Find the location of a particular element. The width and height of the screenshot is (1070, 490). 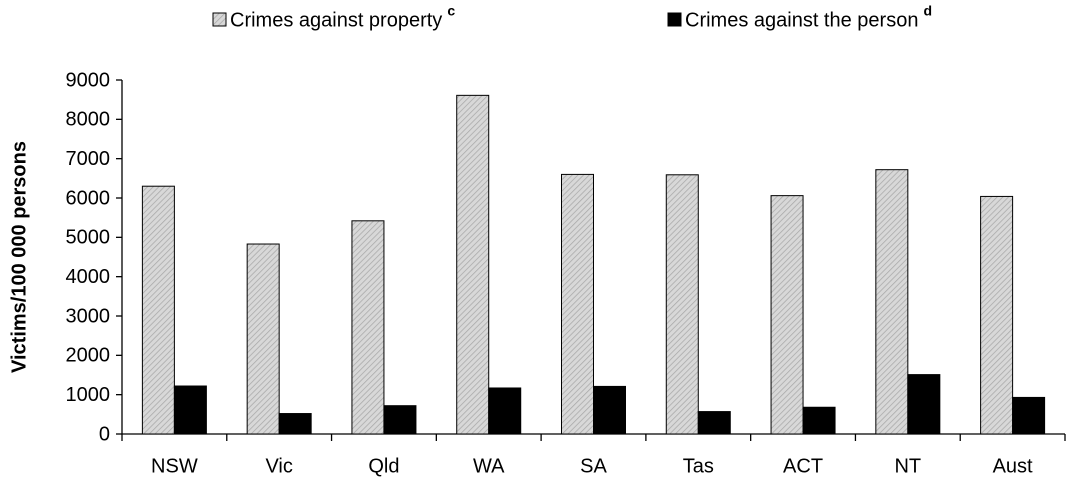

x-tick-label: WA is located at coordinates (489, 466).